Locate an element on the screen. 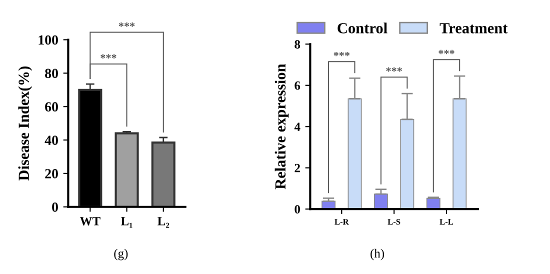 Image resolution: width=550 pixels, height=274 pixels. y-tick-label: 6 is located at coordinates (297, 85).